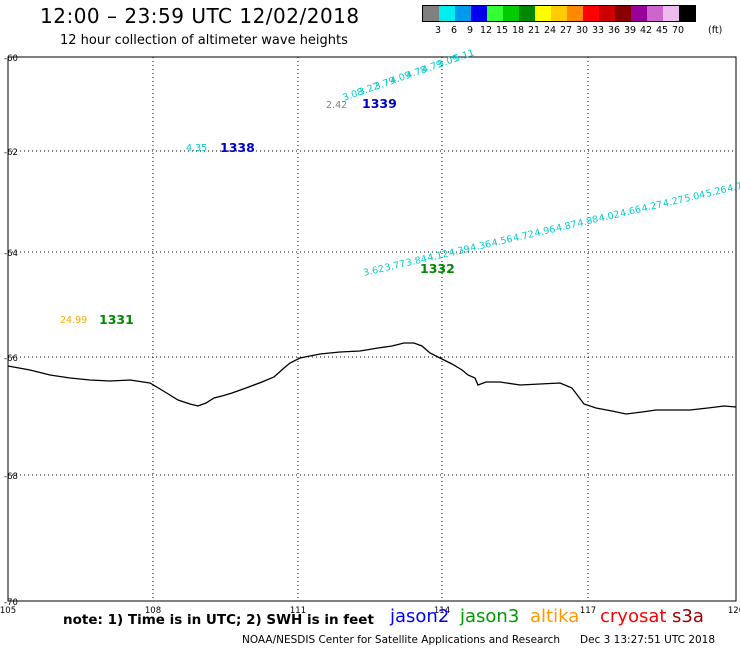 The image size is (740, 650). What do you see at coordinates (196, 148) in the screenshot?
I see `wave-height-value: 4.35` at bounding box center [196, 148].